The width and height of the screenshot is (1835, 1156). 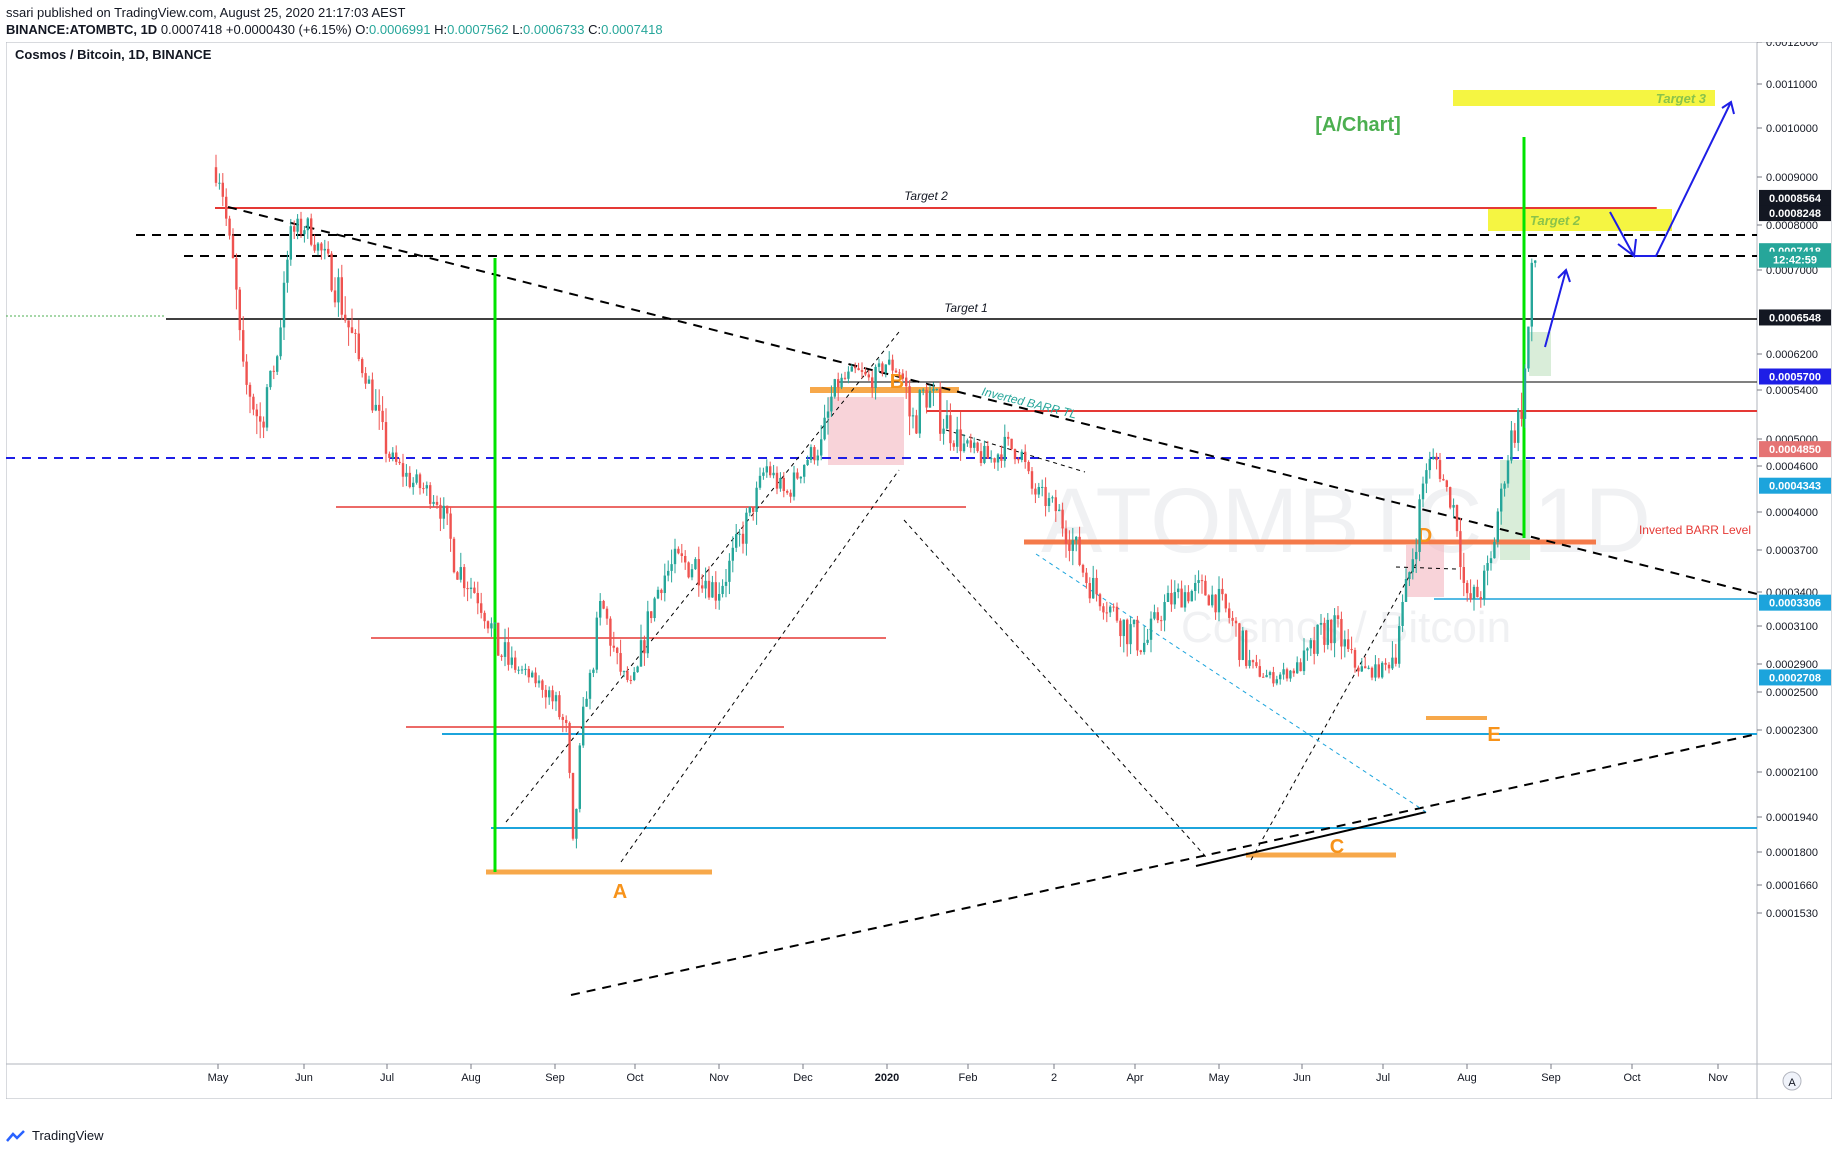 I want to click on x-tick-label: Aug, so click(x=471, y=1078).